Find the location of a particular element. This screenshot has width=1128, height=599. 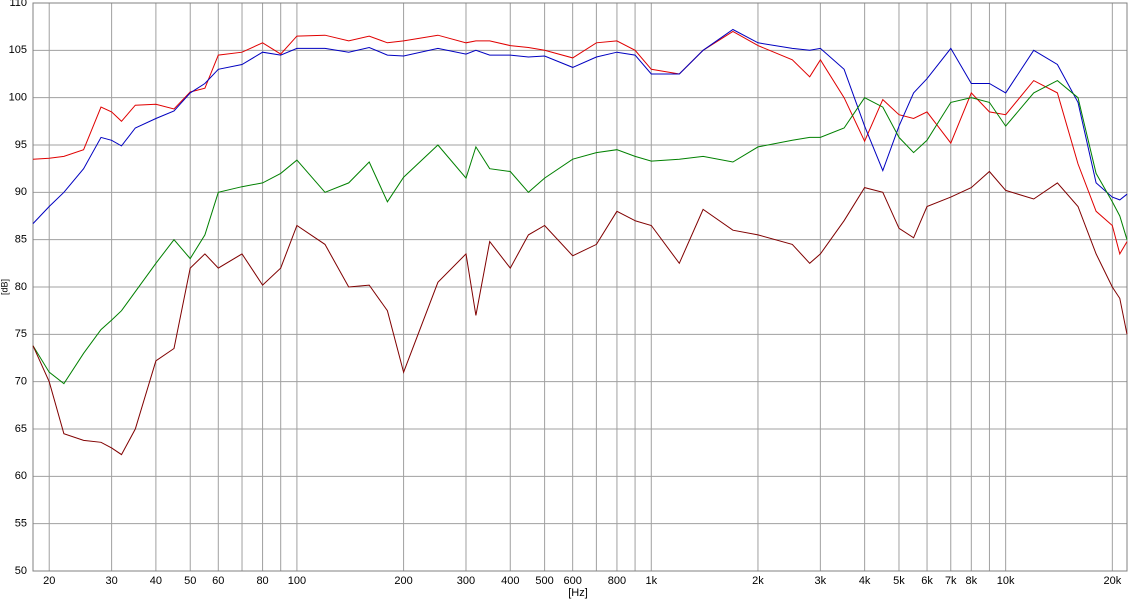

x-tick-label: 500 is located at coordinates (544, 581).